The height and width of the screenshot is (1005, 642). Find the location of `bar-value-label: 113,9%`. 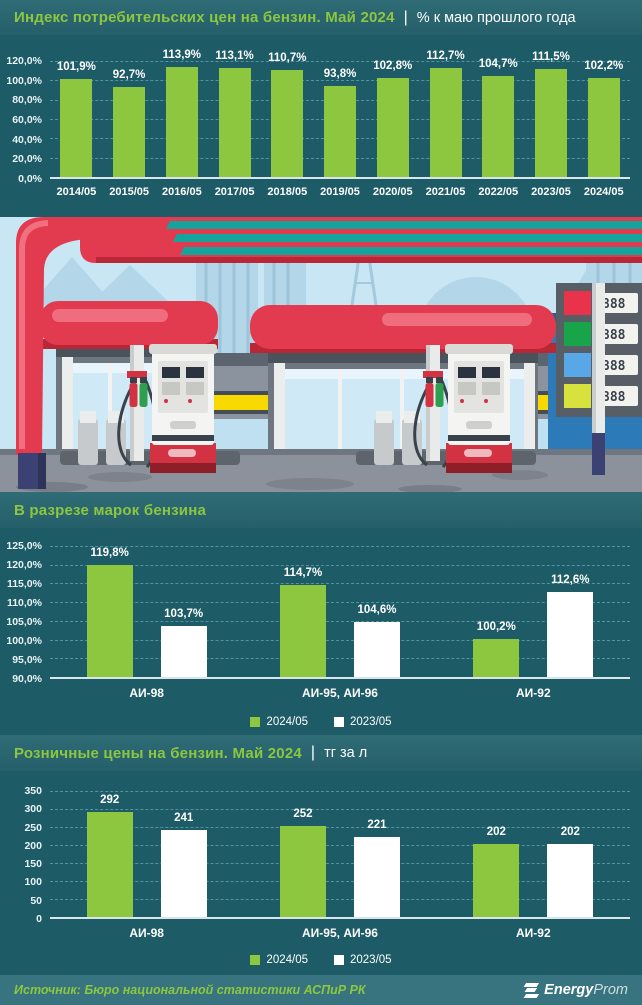

bar-value-label: 113,9% is located at coordinates (182, 54).